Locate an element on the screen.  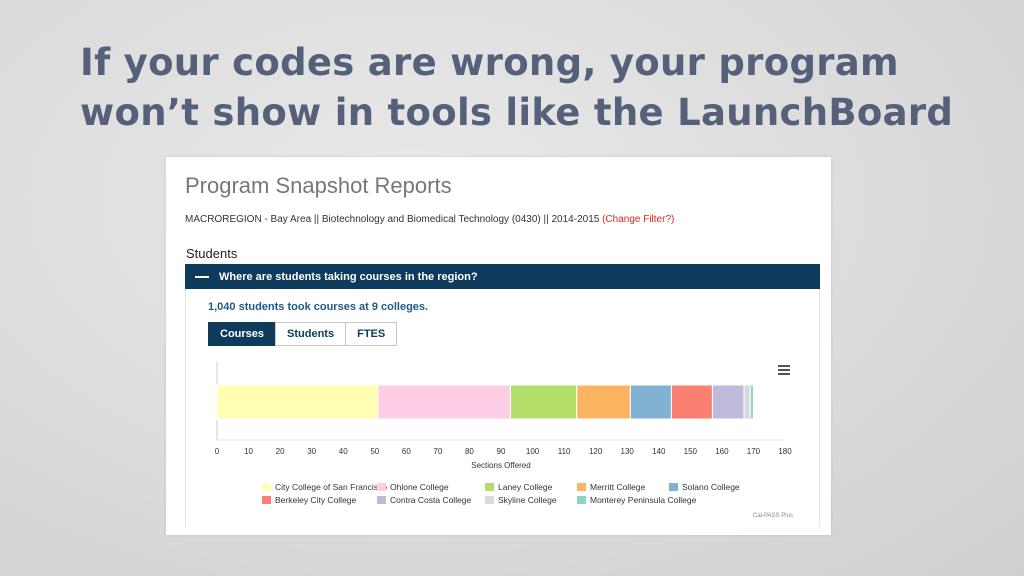
chart-tabs: Courses Students FTES is located at coordinates (303, 334).